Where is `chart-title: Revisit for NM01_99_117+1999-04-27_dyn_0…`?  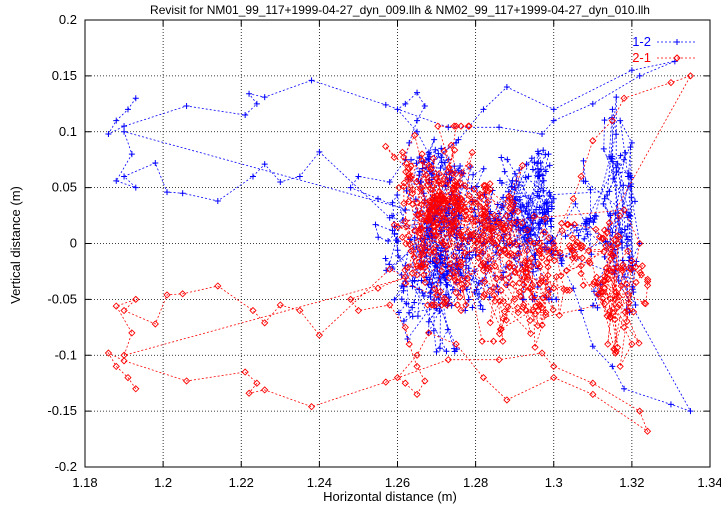
chart-title: Revisit for NM01_99_117+1999-04-27_dyn_0… is located at coordinates (400, 10).